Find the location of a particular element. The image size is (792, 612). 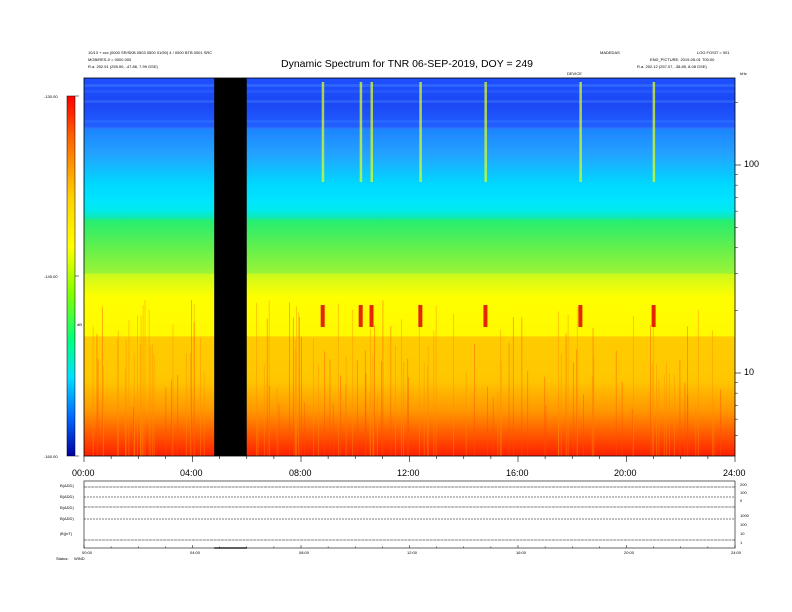

x-label-0000: 00:00 is located at coordinates (83, 473).